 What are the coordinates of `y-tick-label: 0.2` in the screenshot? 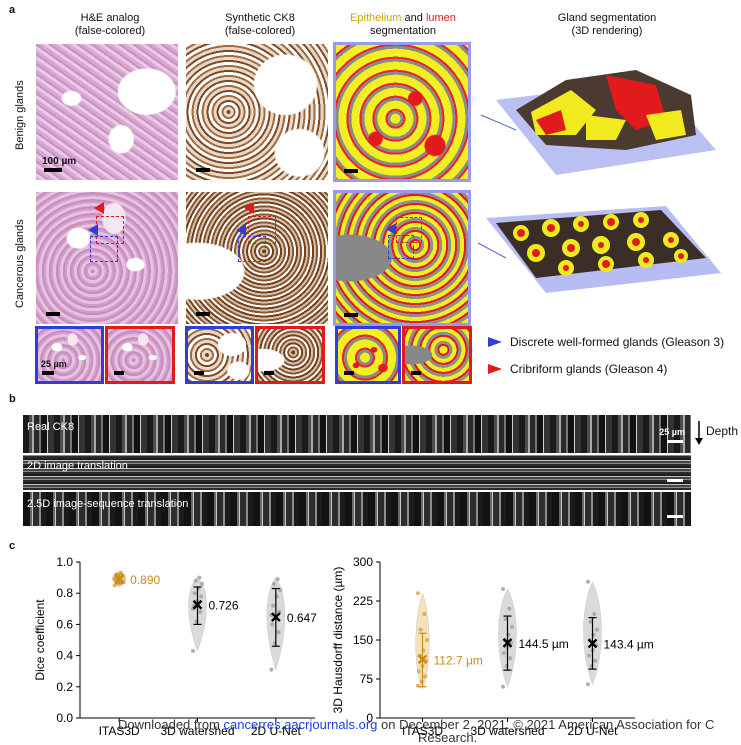 It's located at (64, 687).